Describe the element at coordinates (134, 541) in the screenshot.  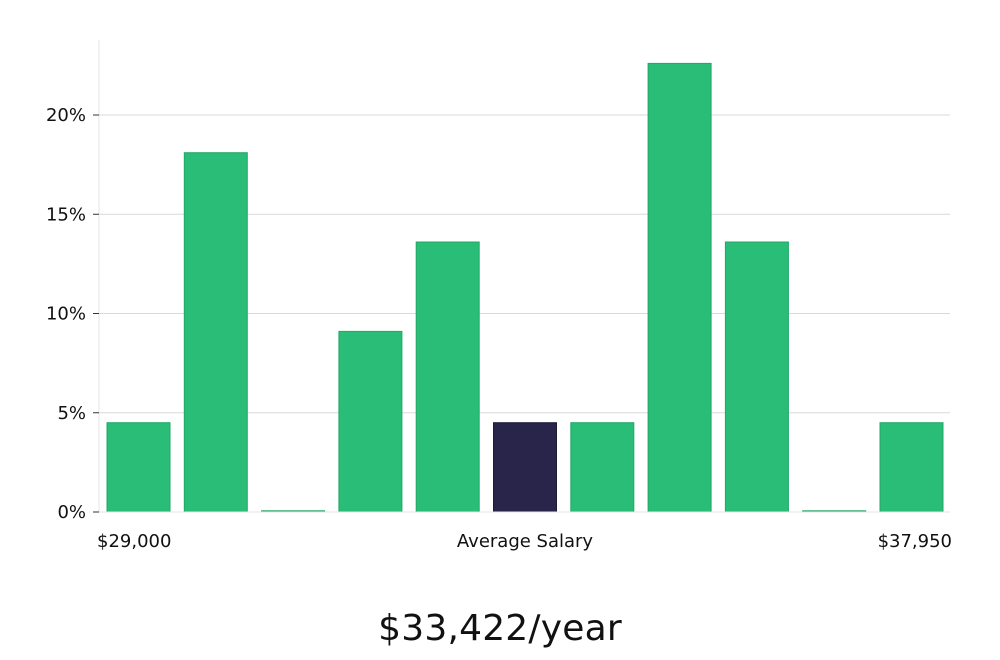
I see `x-min-label: $29,000` at that location.